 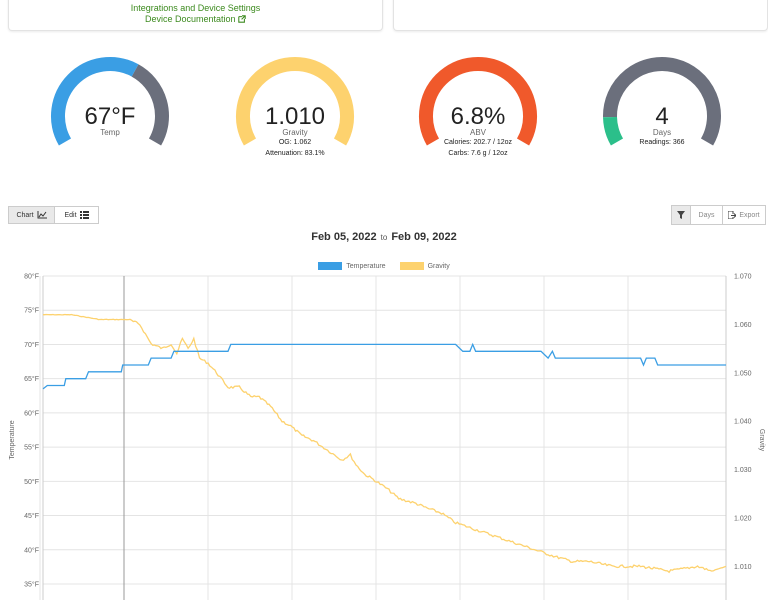 What do you see at coordinates (295, 153) in the screenshot?
I see `attenuation-text: Attenuation: 83.1%` at bounding box center [295, 153].